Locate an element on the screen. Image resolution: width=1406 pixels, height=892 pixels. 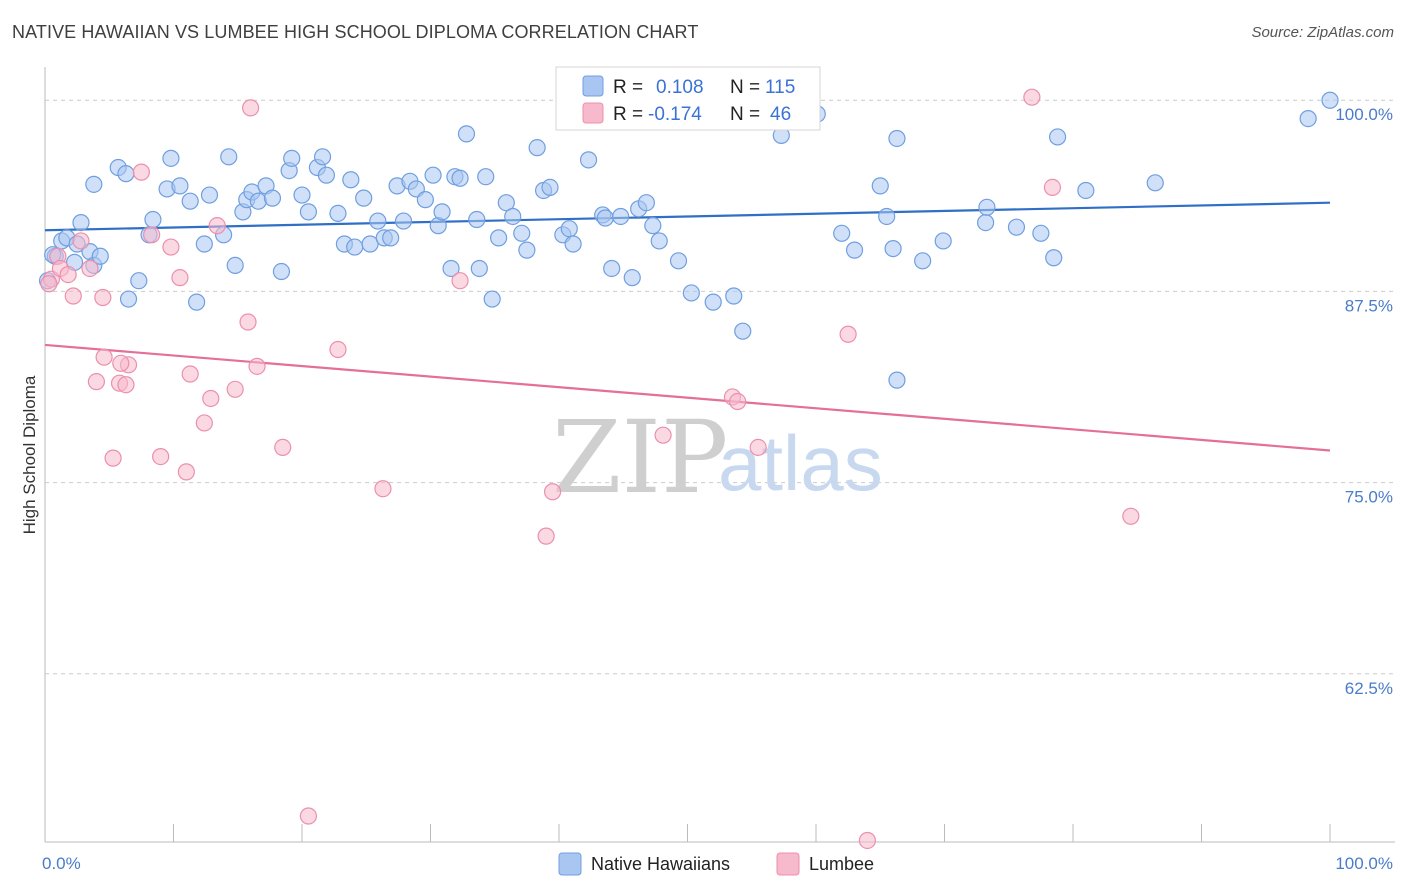
legend-r-label-2: R = is located at coordinates (628, 114).